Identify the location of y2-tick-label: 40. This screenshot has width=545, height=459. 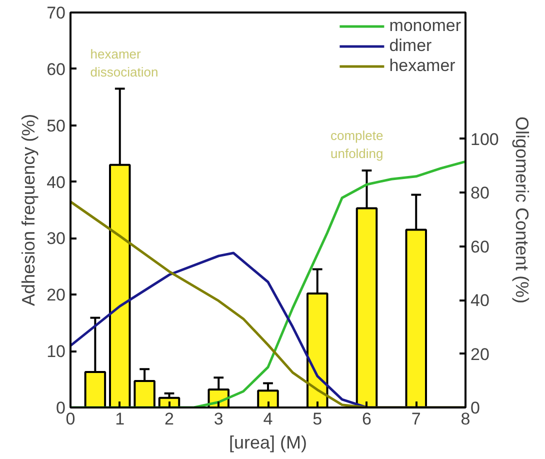
(480, 300).